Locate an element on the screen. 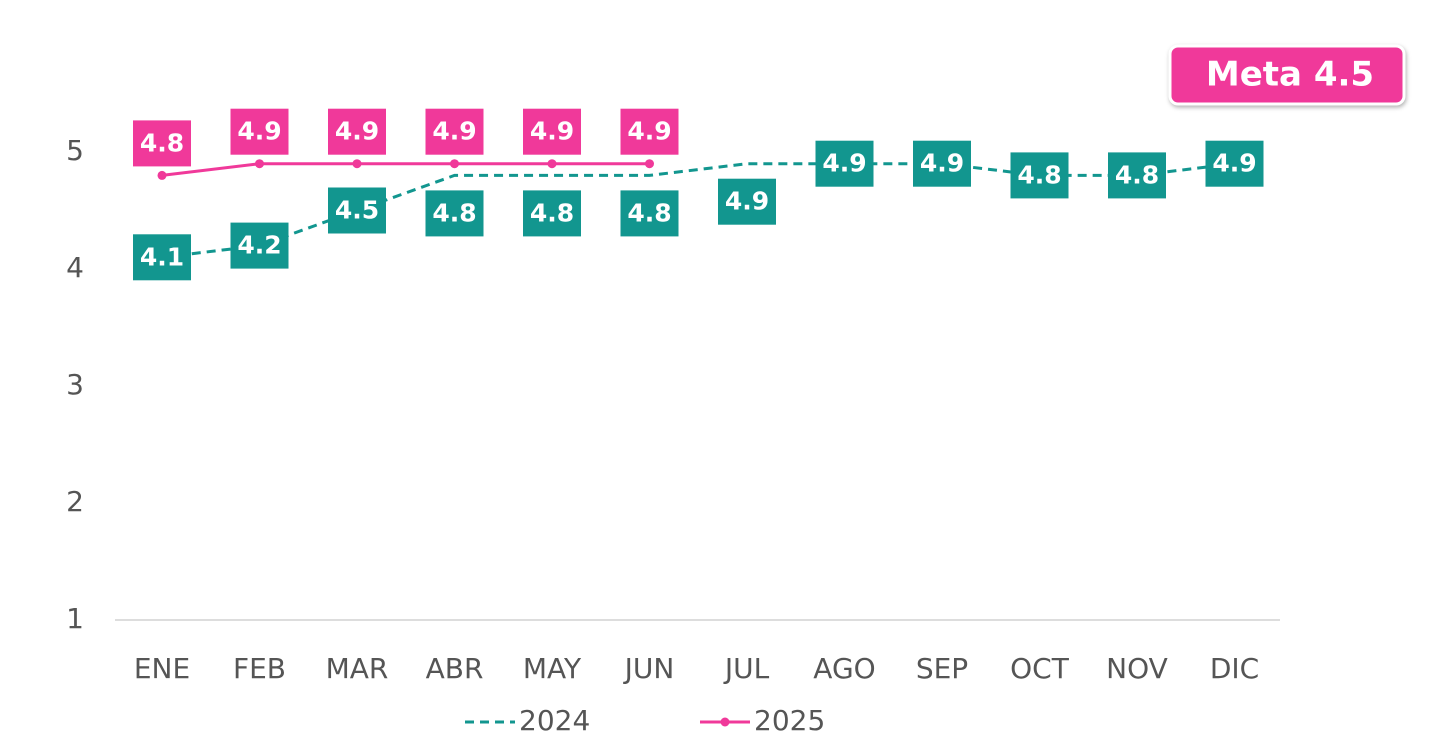 Image resolution: width=1433 pixels, height=745 pixels. x-tick-label: MAR is located at coordinates (357, 668).